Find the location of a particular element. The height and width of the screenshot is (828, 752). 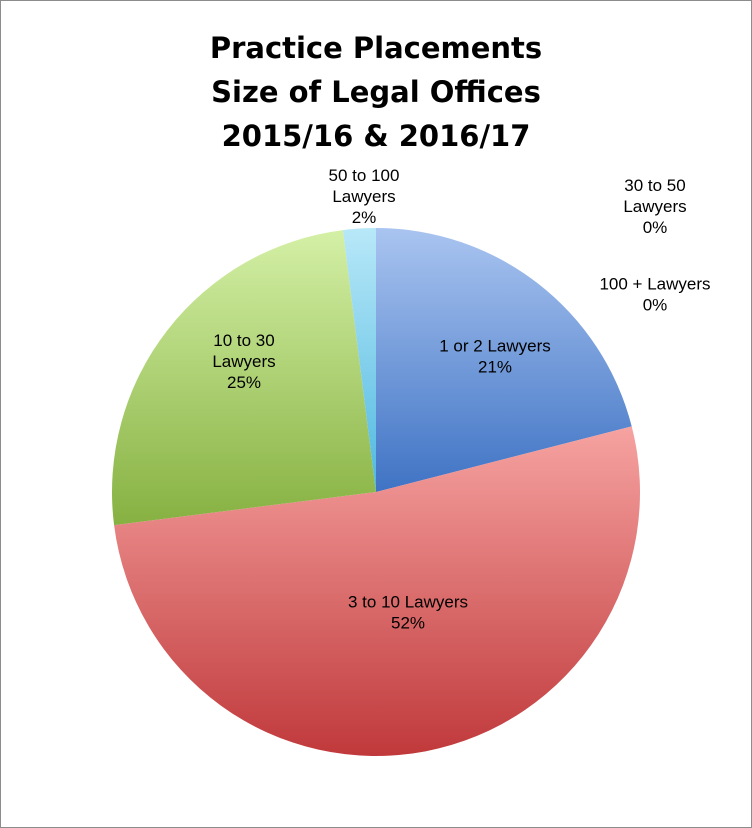

pie-slice-1-or-2-lawyers is located at coordinates (504, 360).